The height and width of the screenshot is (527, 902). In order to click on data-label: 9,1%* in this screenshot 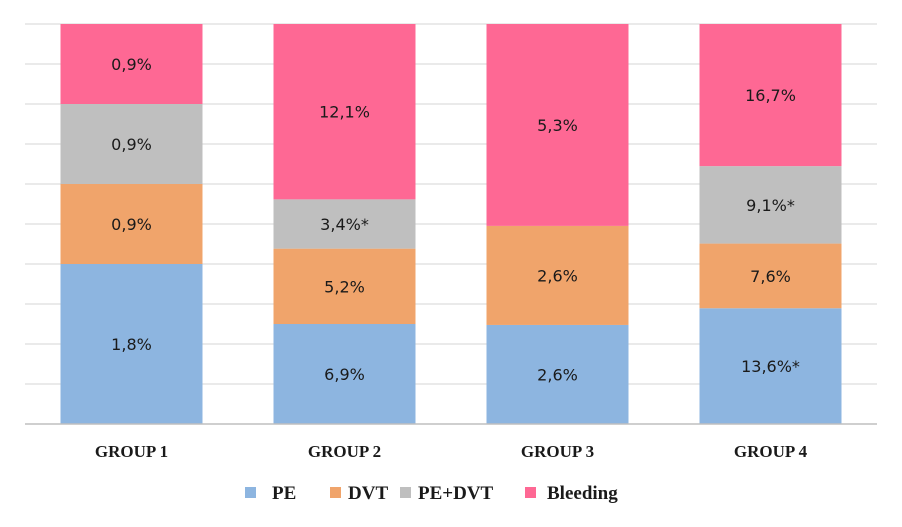, I will do `click(770, 205)`.